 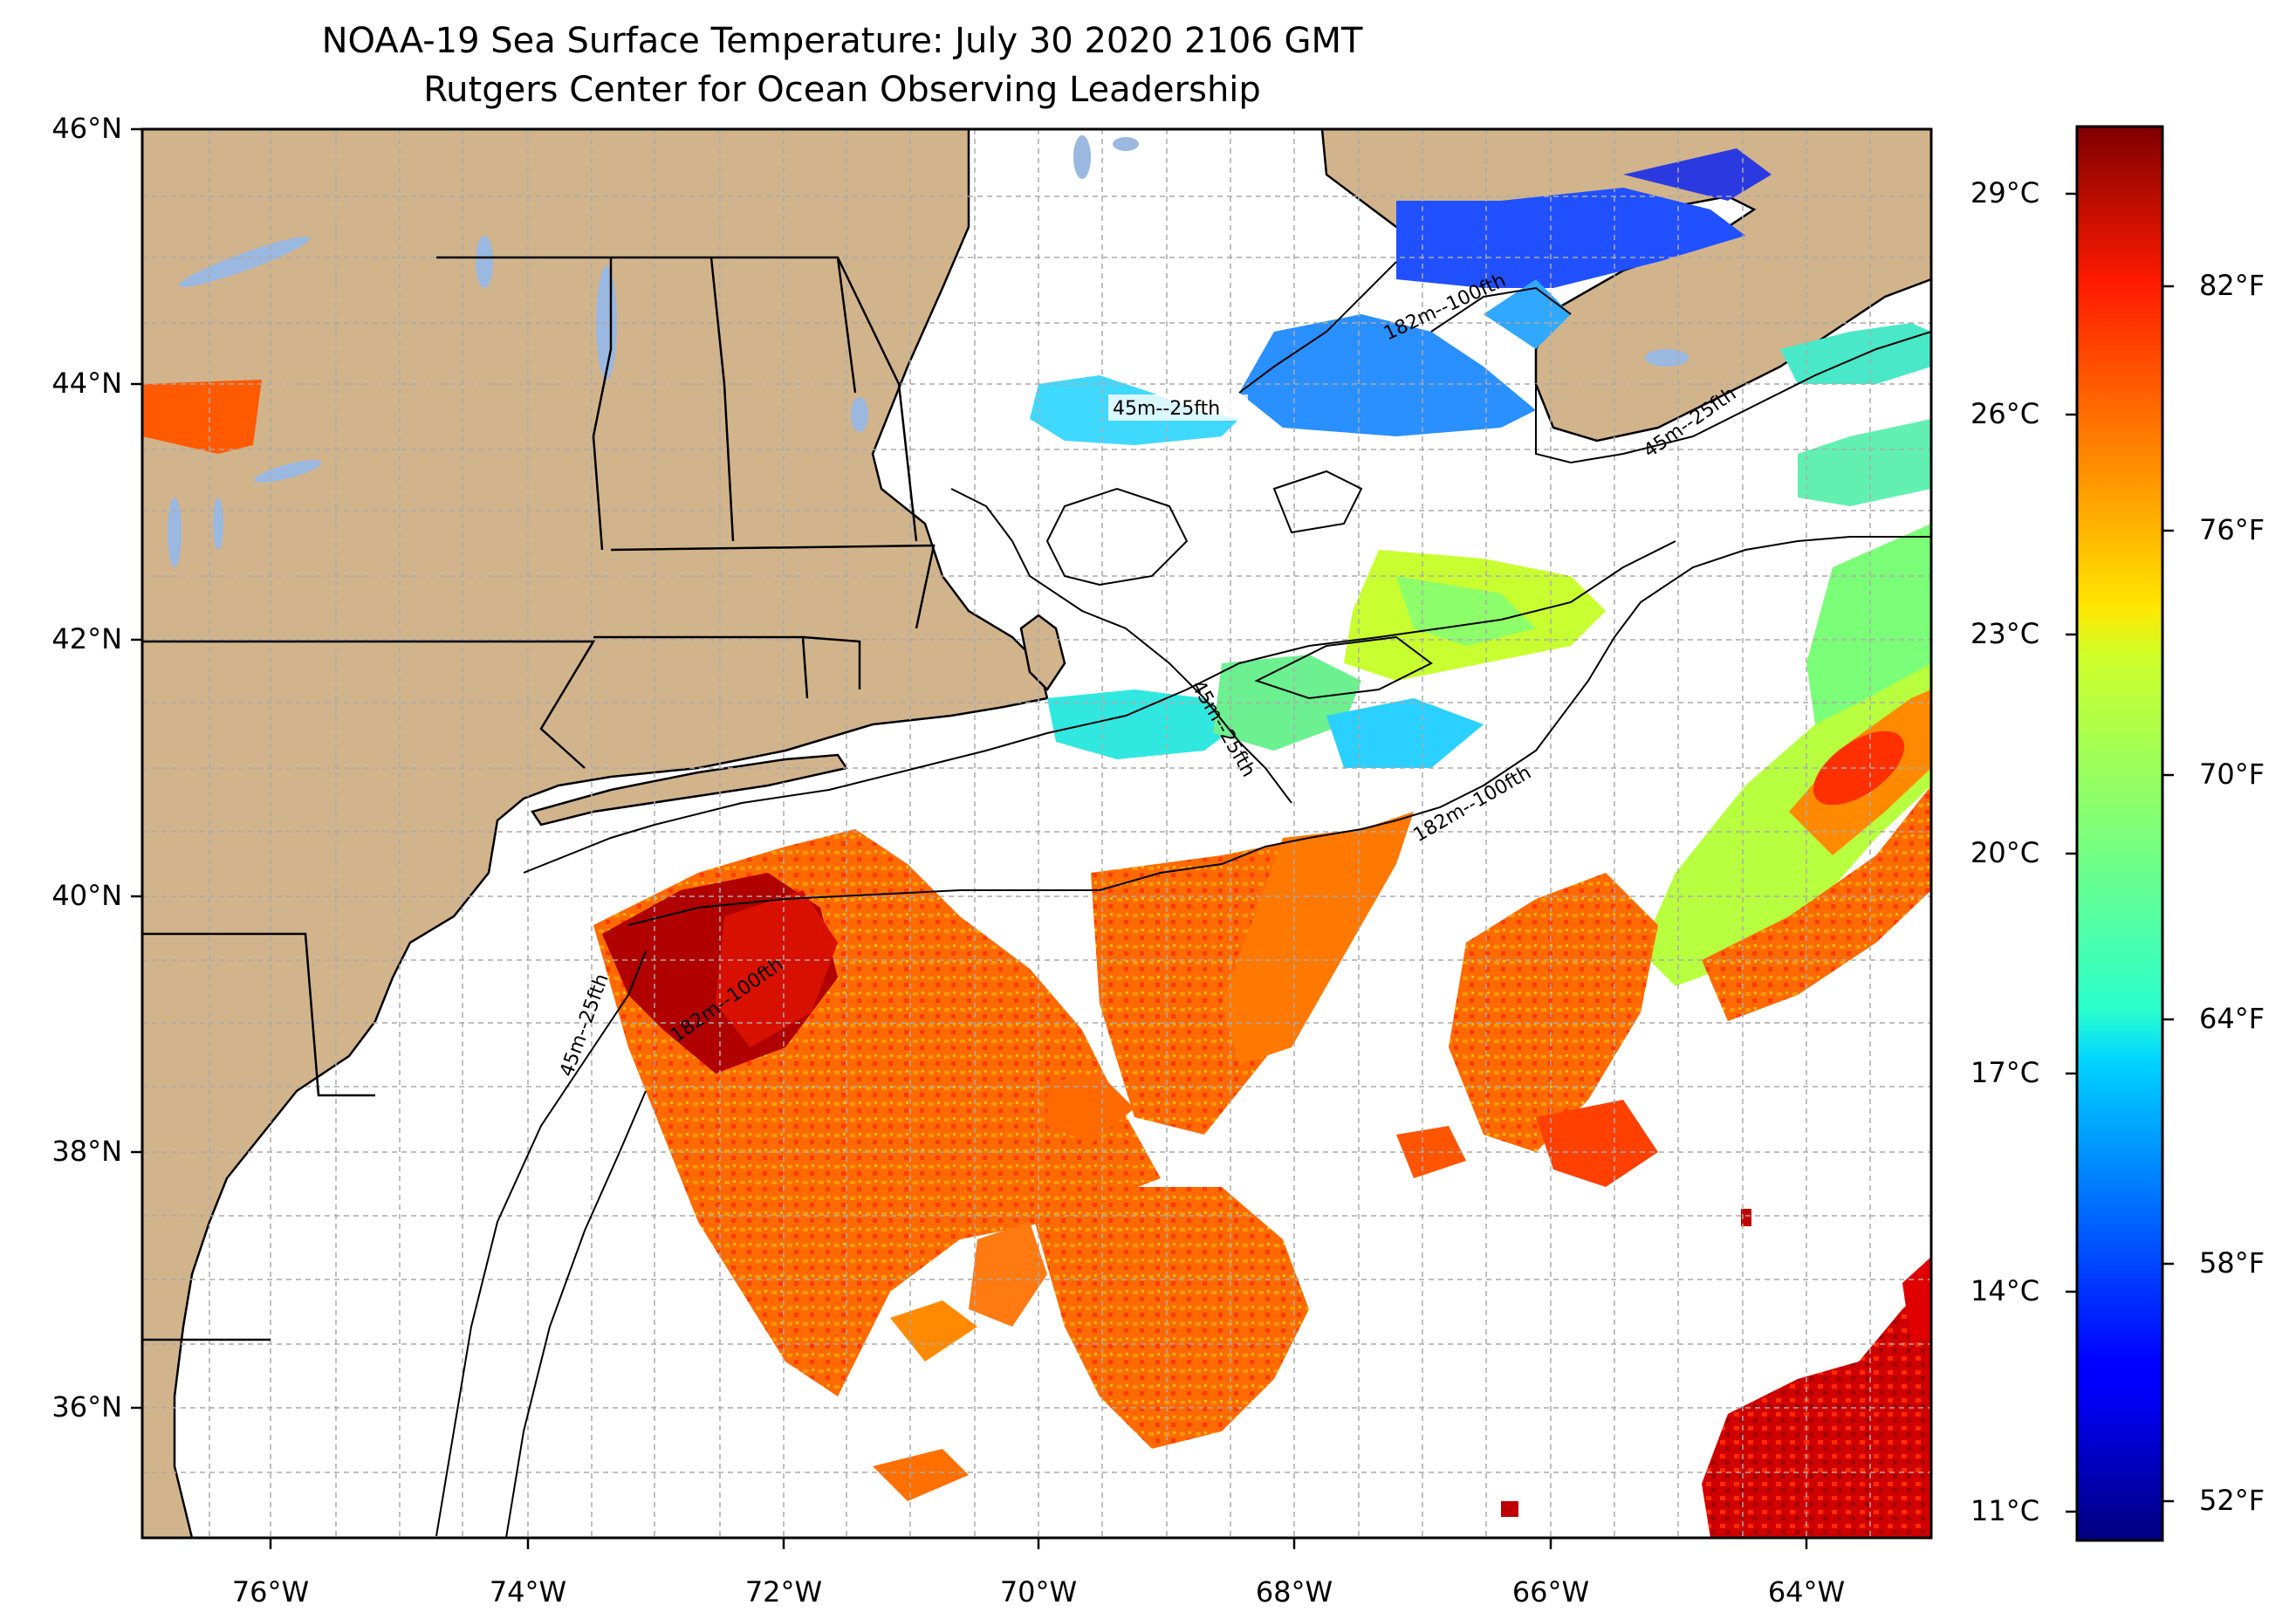 I want to click on lon-label-74w: 74°W, so click(x=528, y=1592).